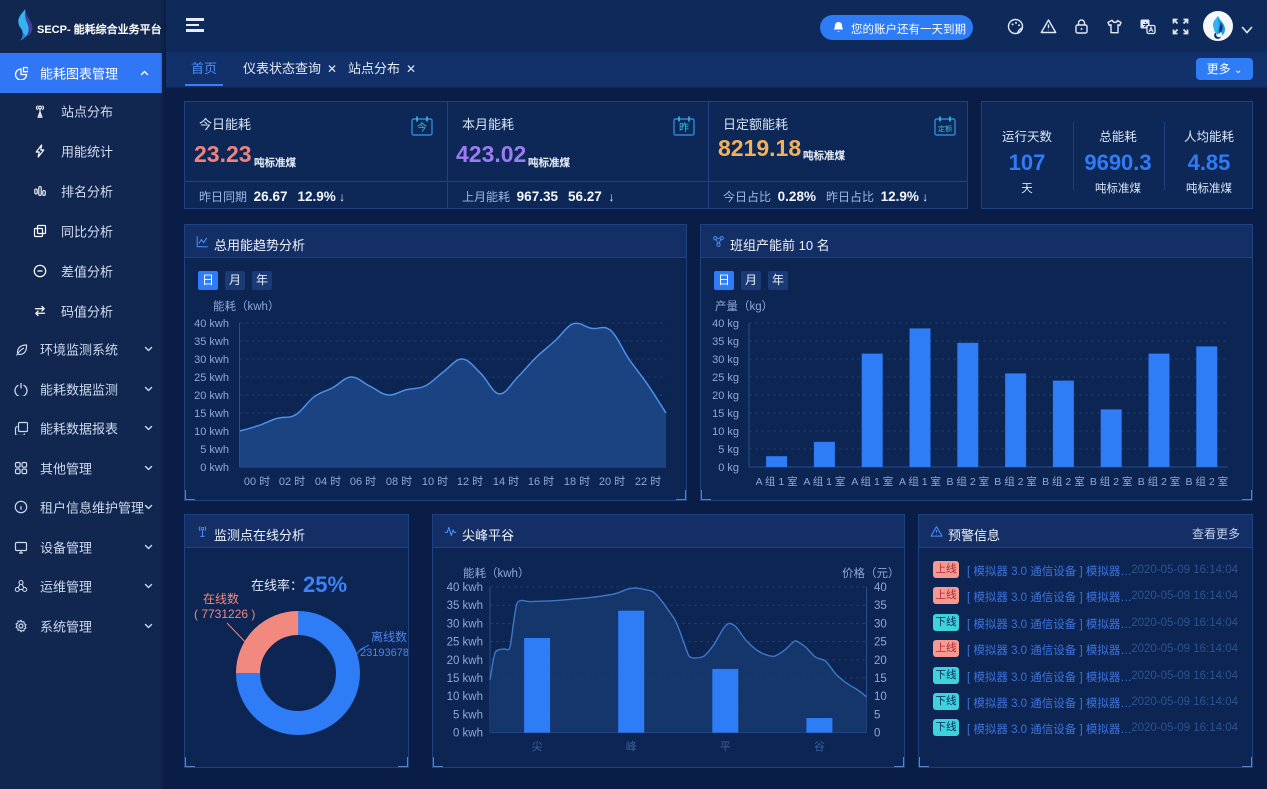  I want to click on svg-text: 04 时, so click(328, 481).